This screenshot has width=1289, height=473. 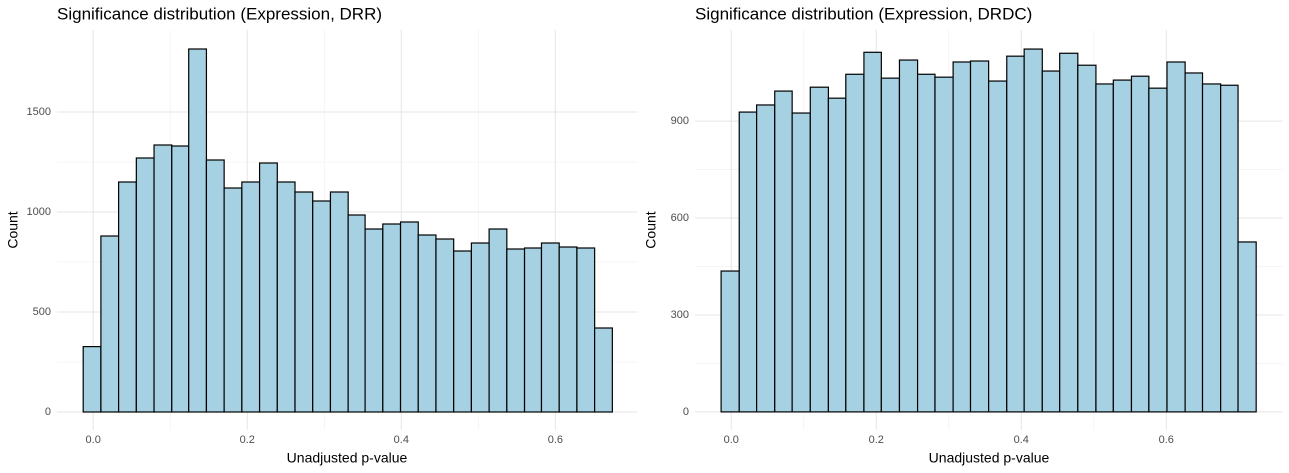 What do you see at coordinates (680, 218) in the screenshot?
I see `y-tick-label: 600` at bounding box center [680, 218].